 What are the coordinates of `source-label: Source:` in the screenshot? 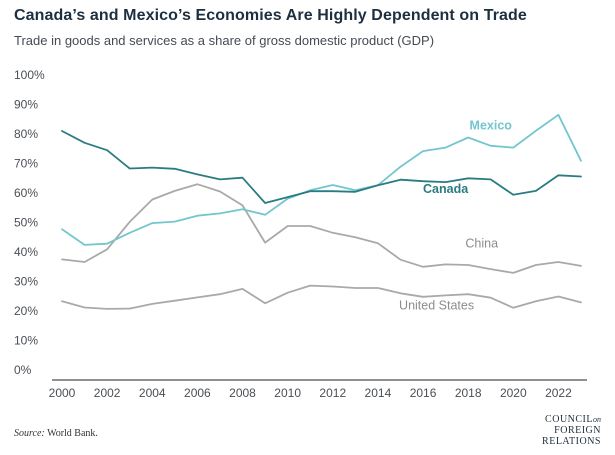 It's located at (29, 433).